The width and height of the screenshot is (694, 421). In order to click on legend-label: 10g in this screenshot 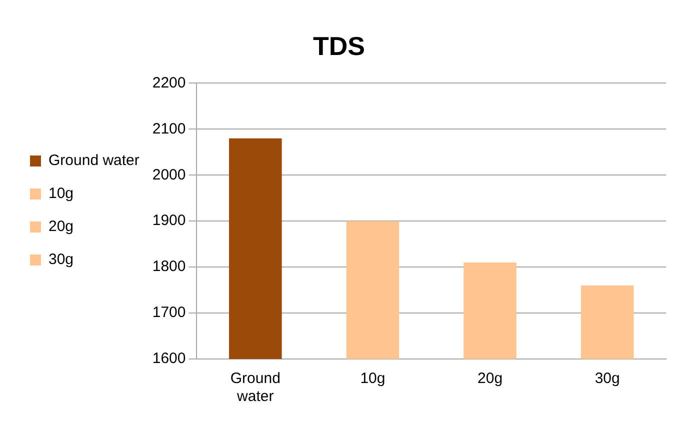, I will do `click(61, 193)`.